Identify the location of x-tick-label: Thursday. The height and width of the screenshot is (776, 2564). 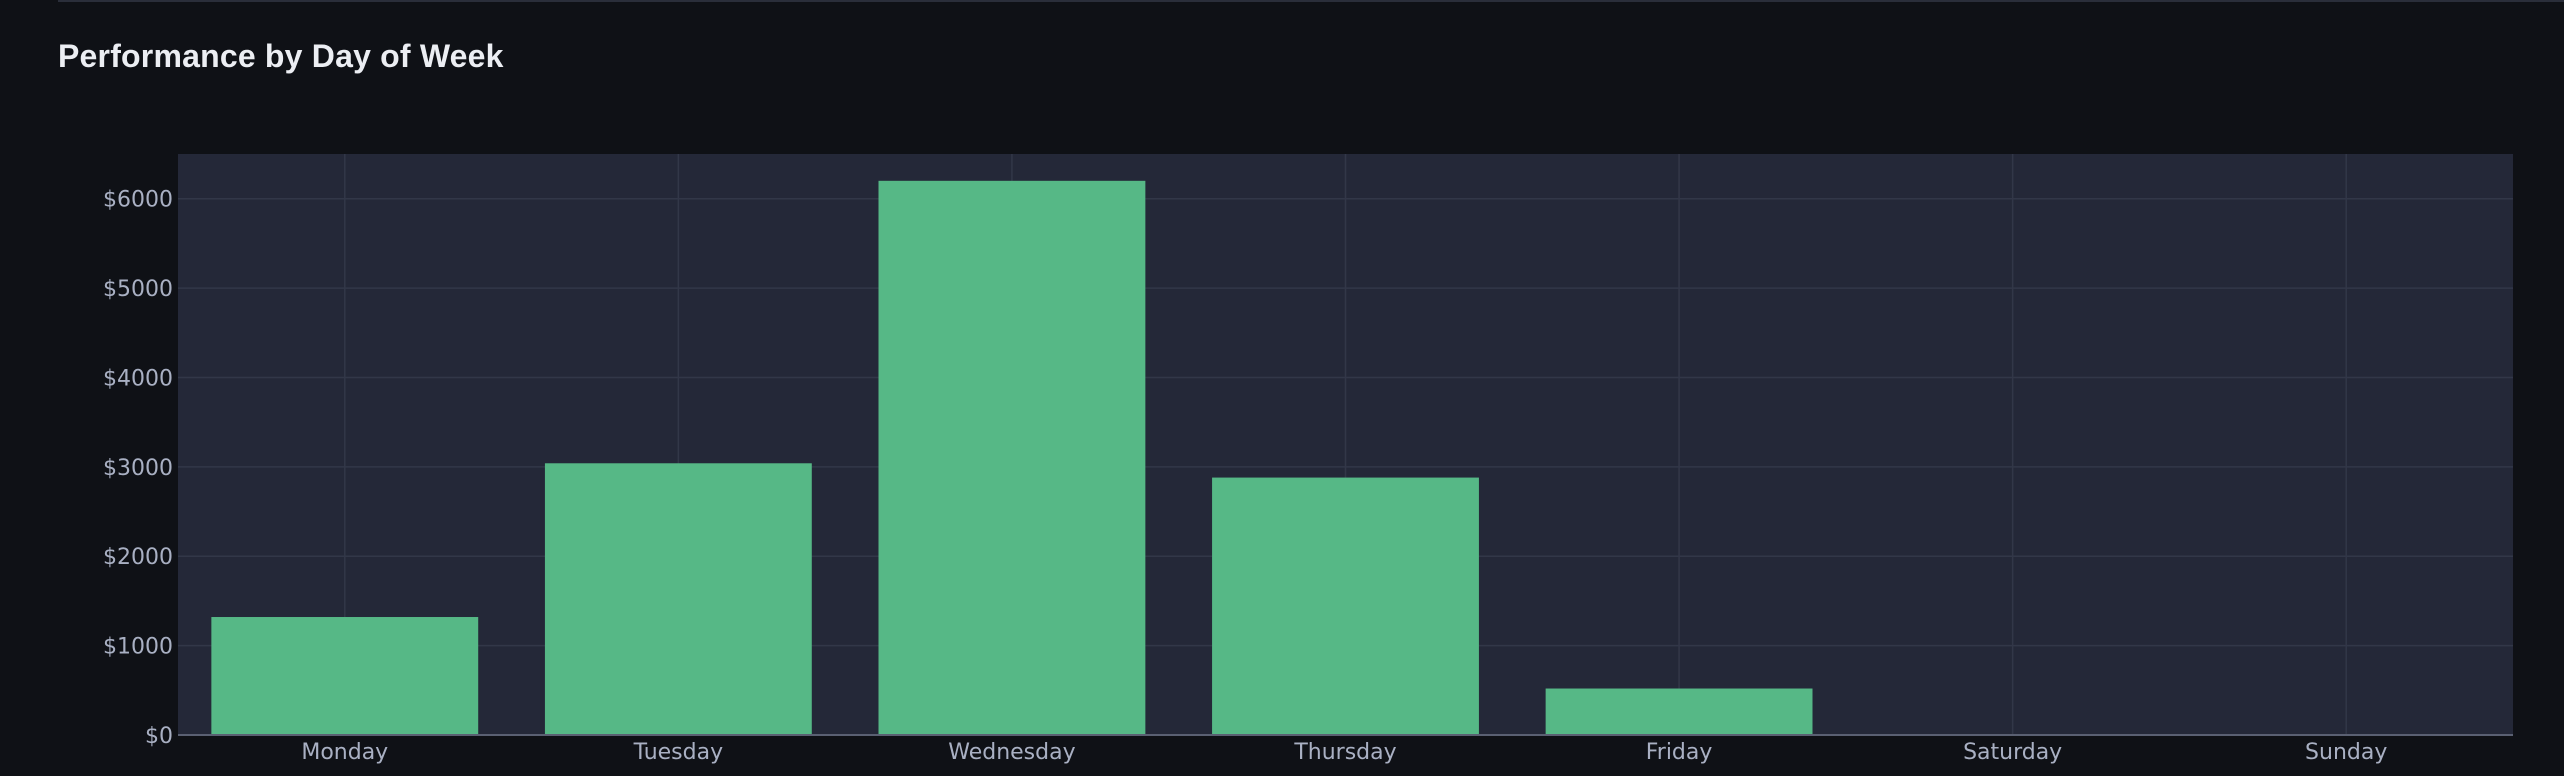
(1344, 752).